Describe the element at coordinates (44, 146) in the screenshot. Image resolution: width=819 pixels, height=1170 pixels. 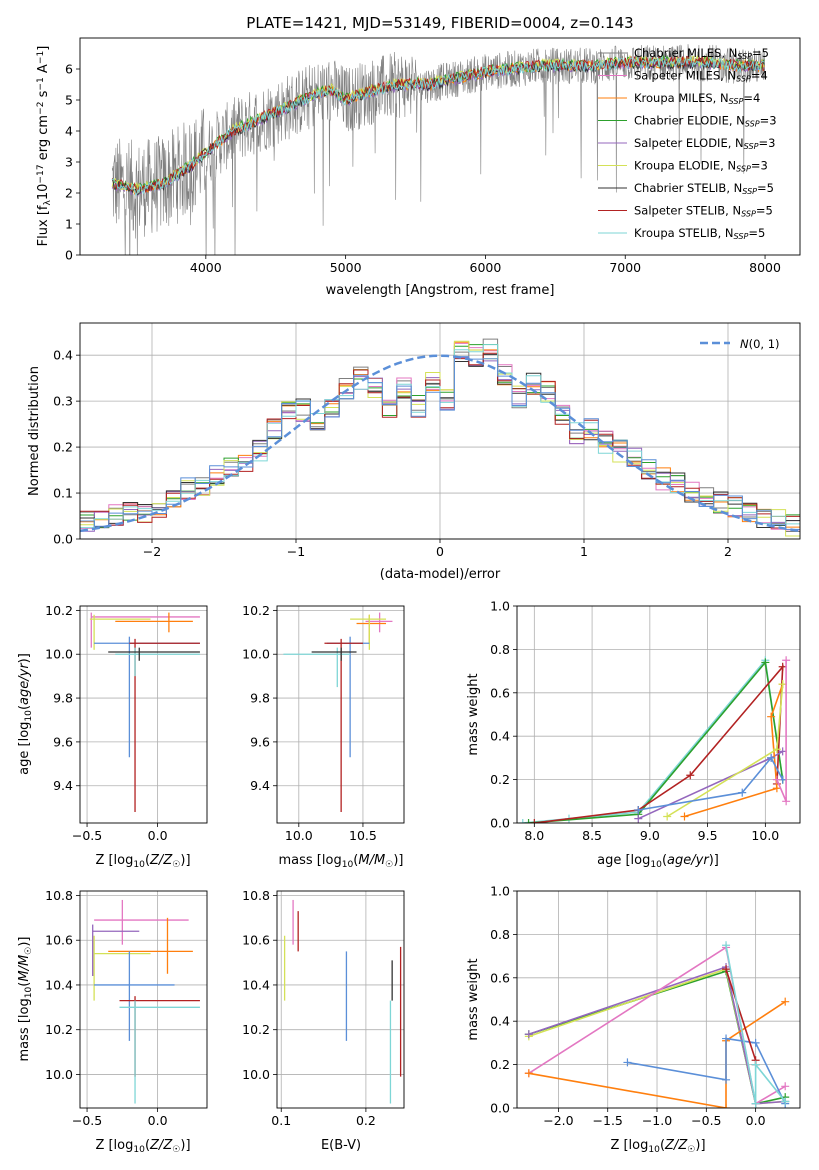
I see `y-axis-label-spectrum: Flux [fλ10−17 erg cm−2 s−1 A−1]` at that location.